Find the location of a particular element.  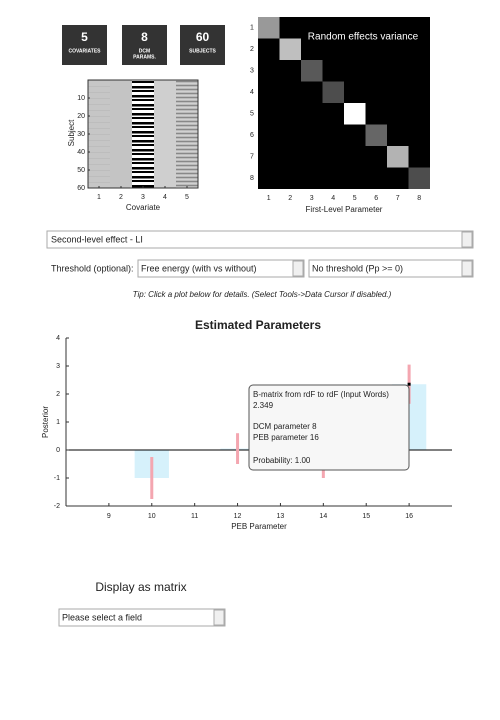

matrix-title: Display as matrix is located at coordinates (140, 587).